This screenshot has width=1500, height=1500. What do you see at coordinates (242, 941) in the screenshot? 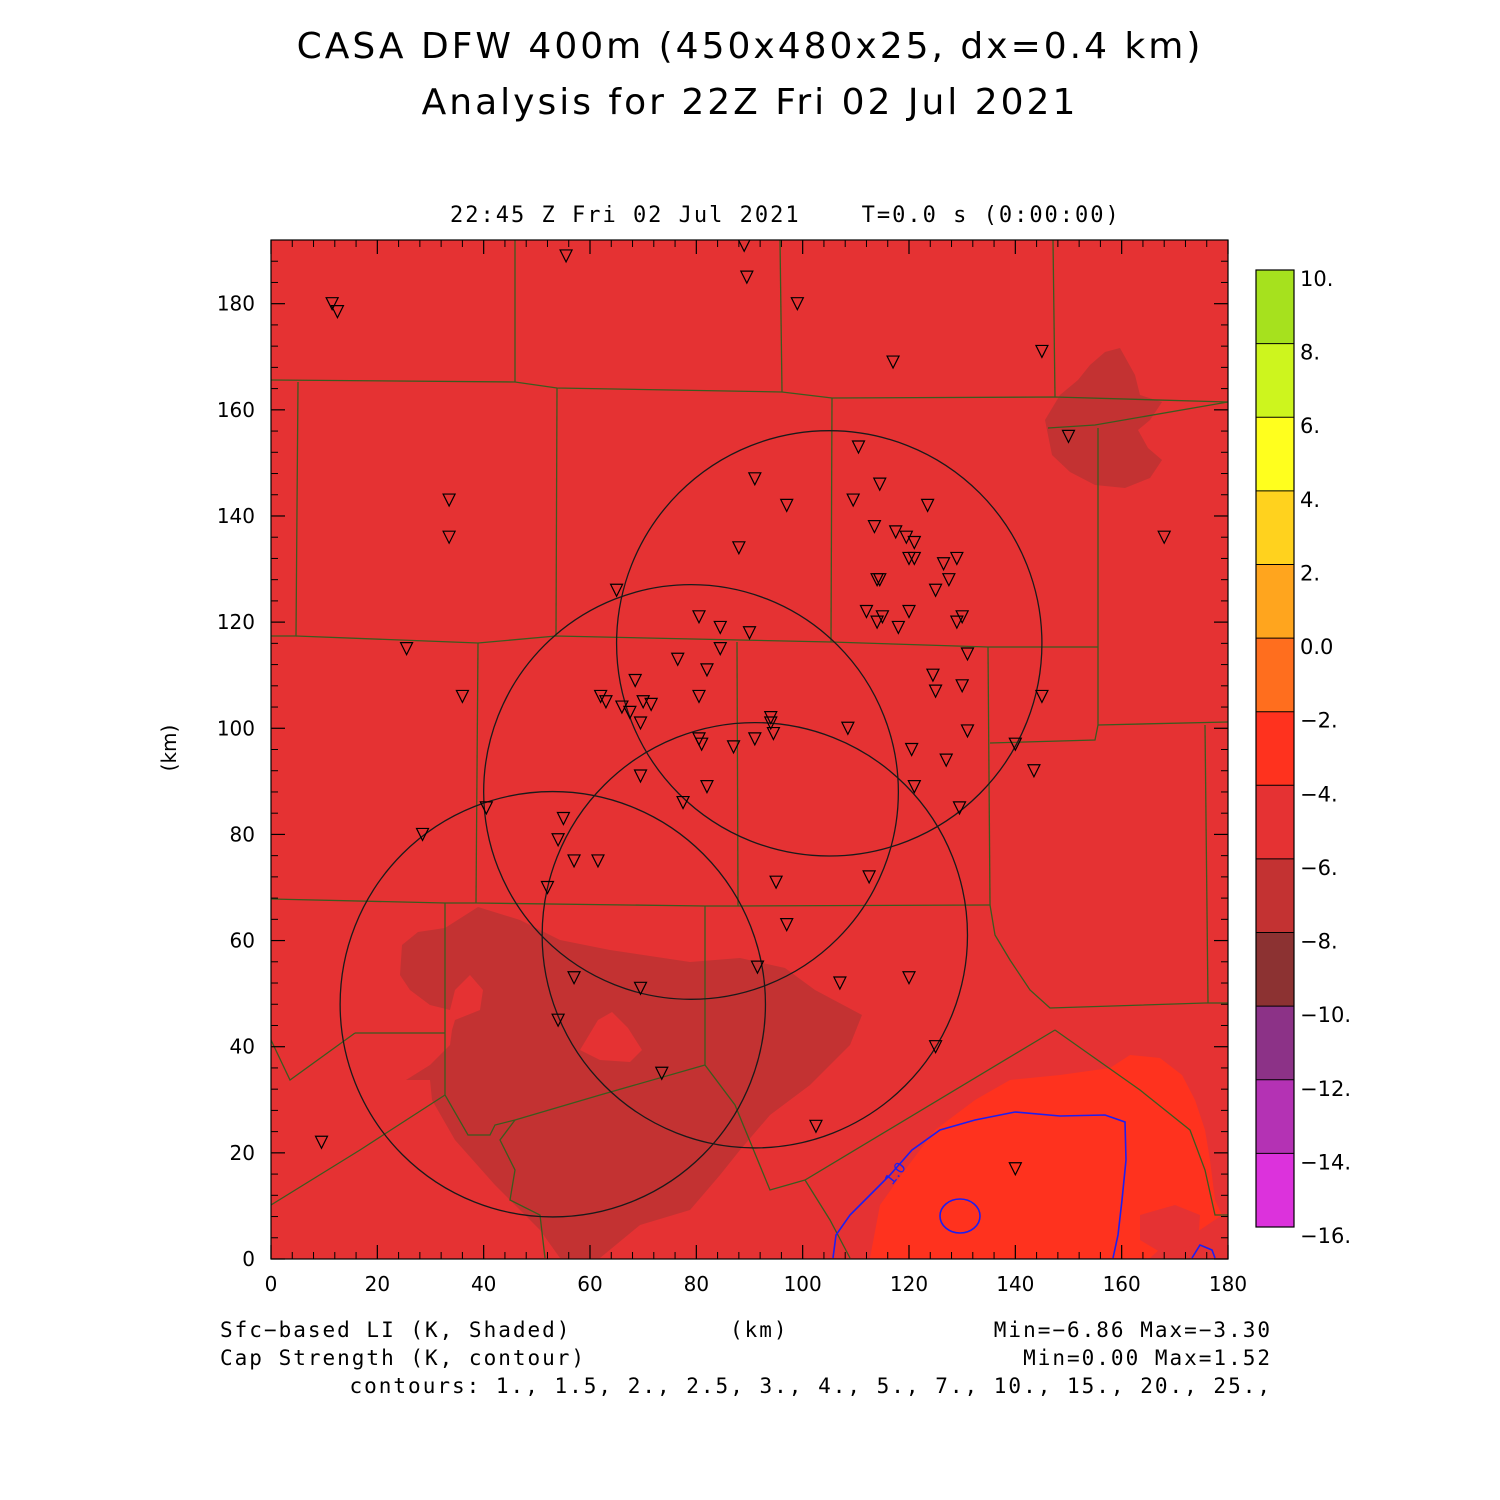
I see `y-tick-label: 60` at bounding box center [242, 941].